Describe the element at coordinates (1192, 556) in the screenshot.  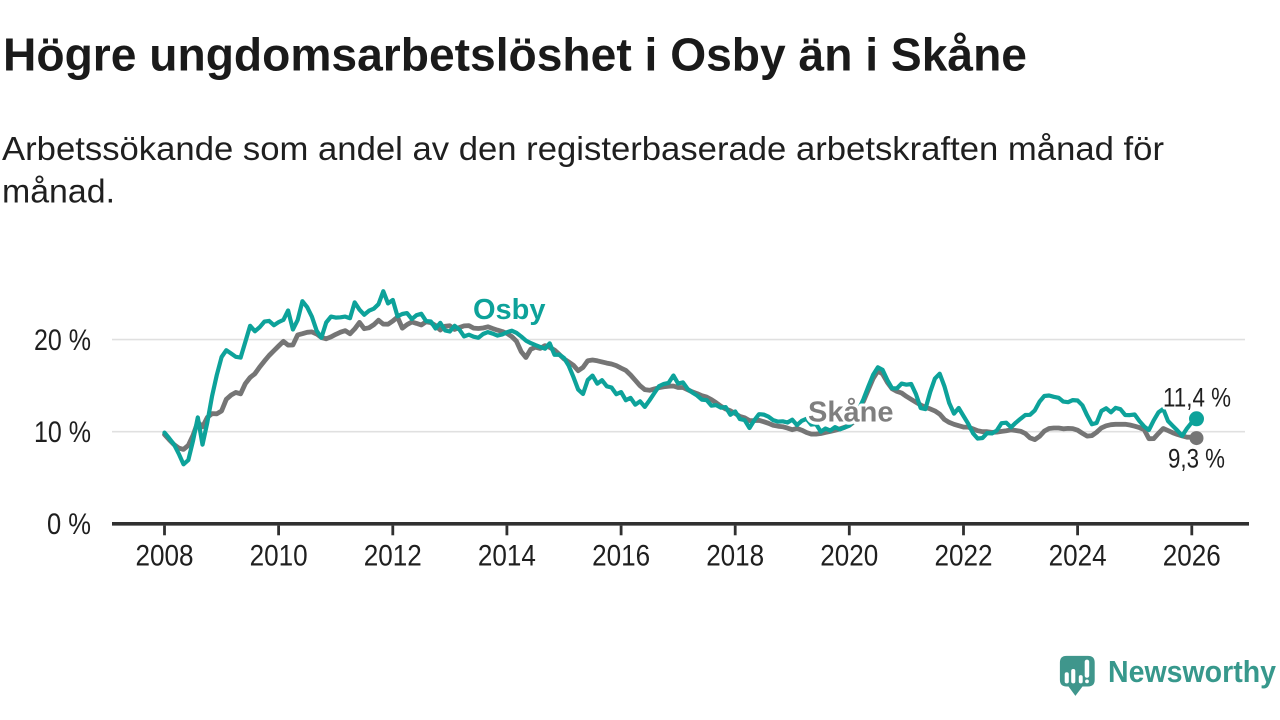
I see `svg-text: 2026` at that location.